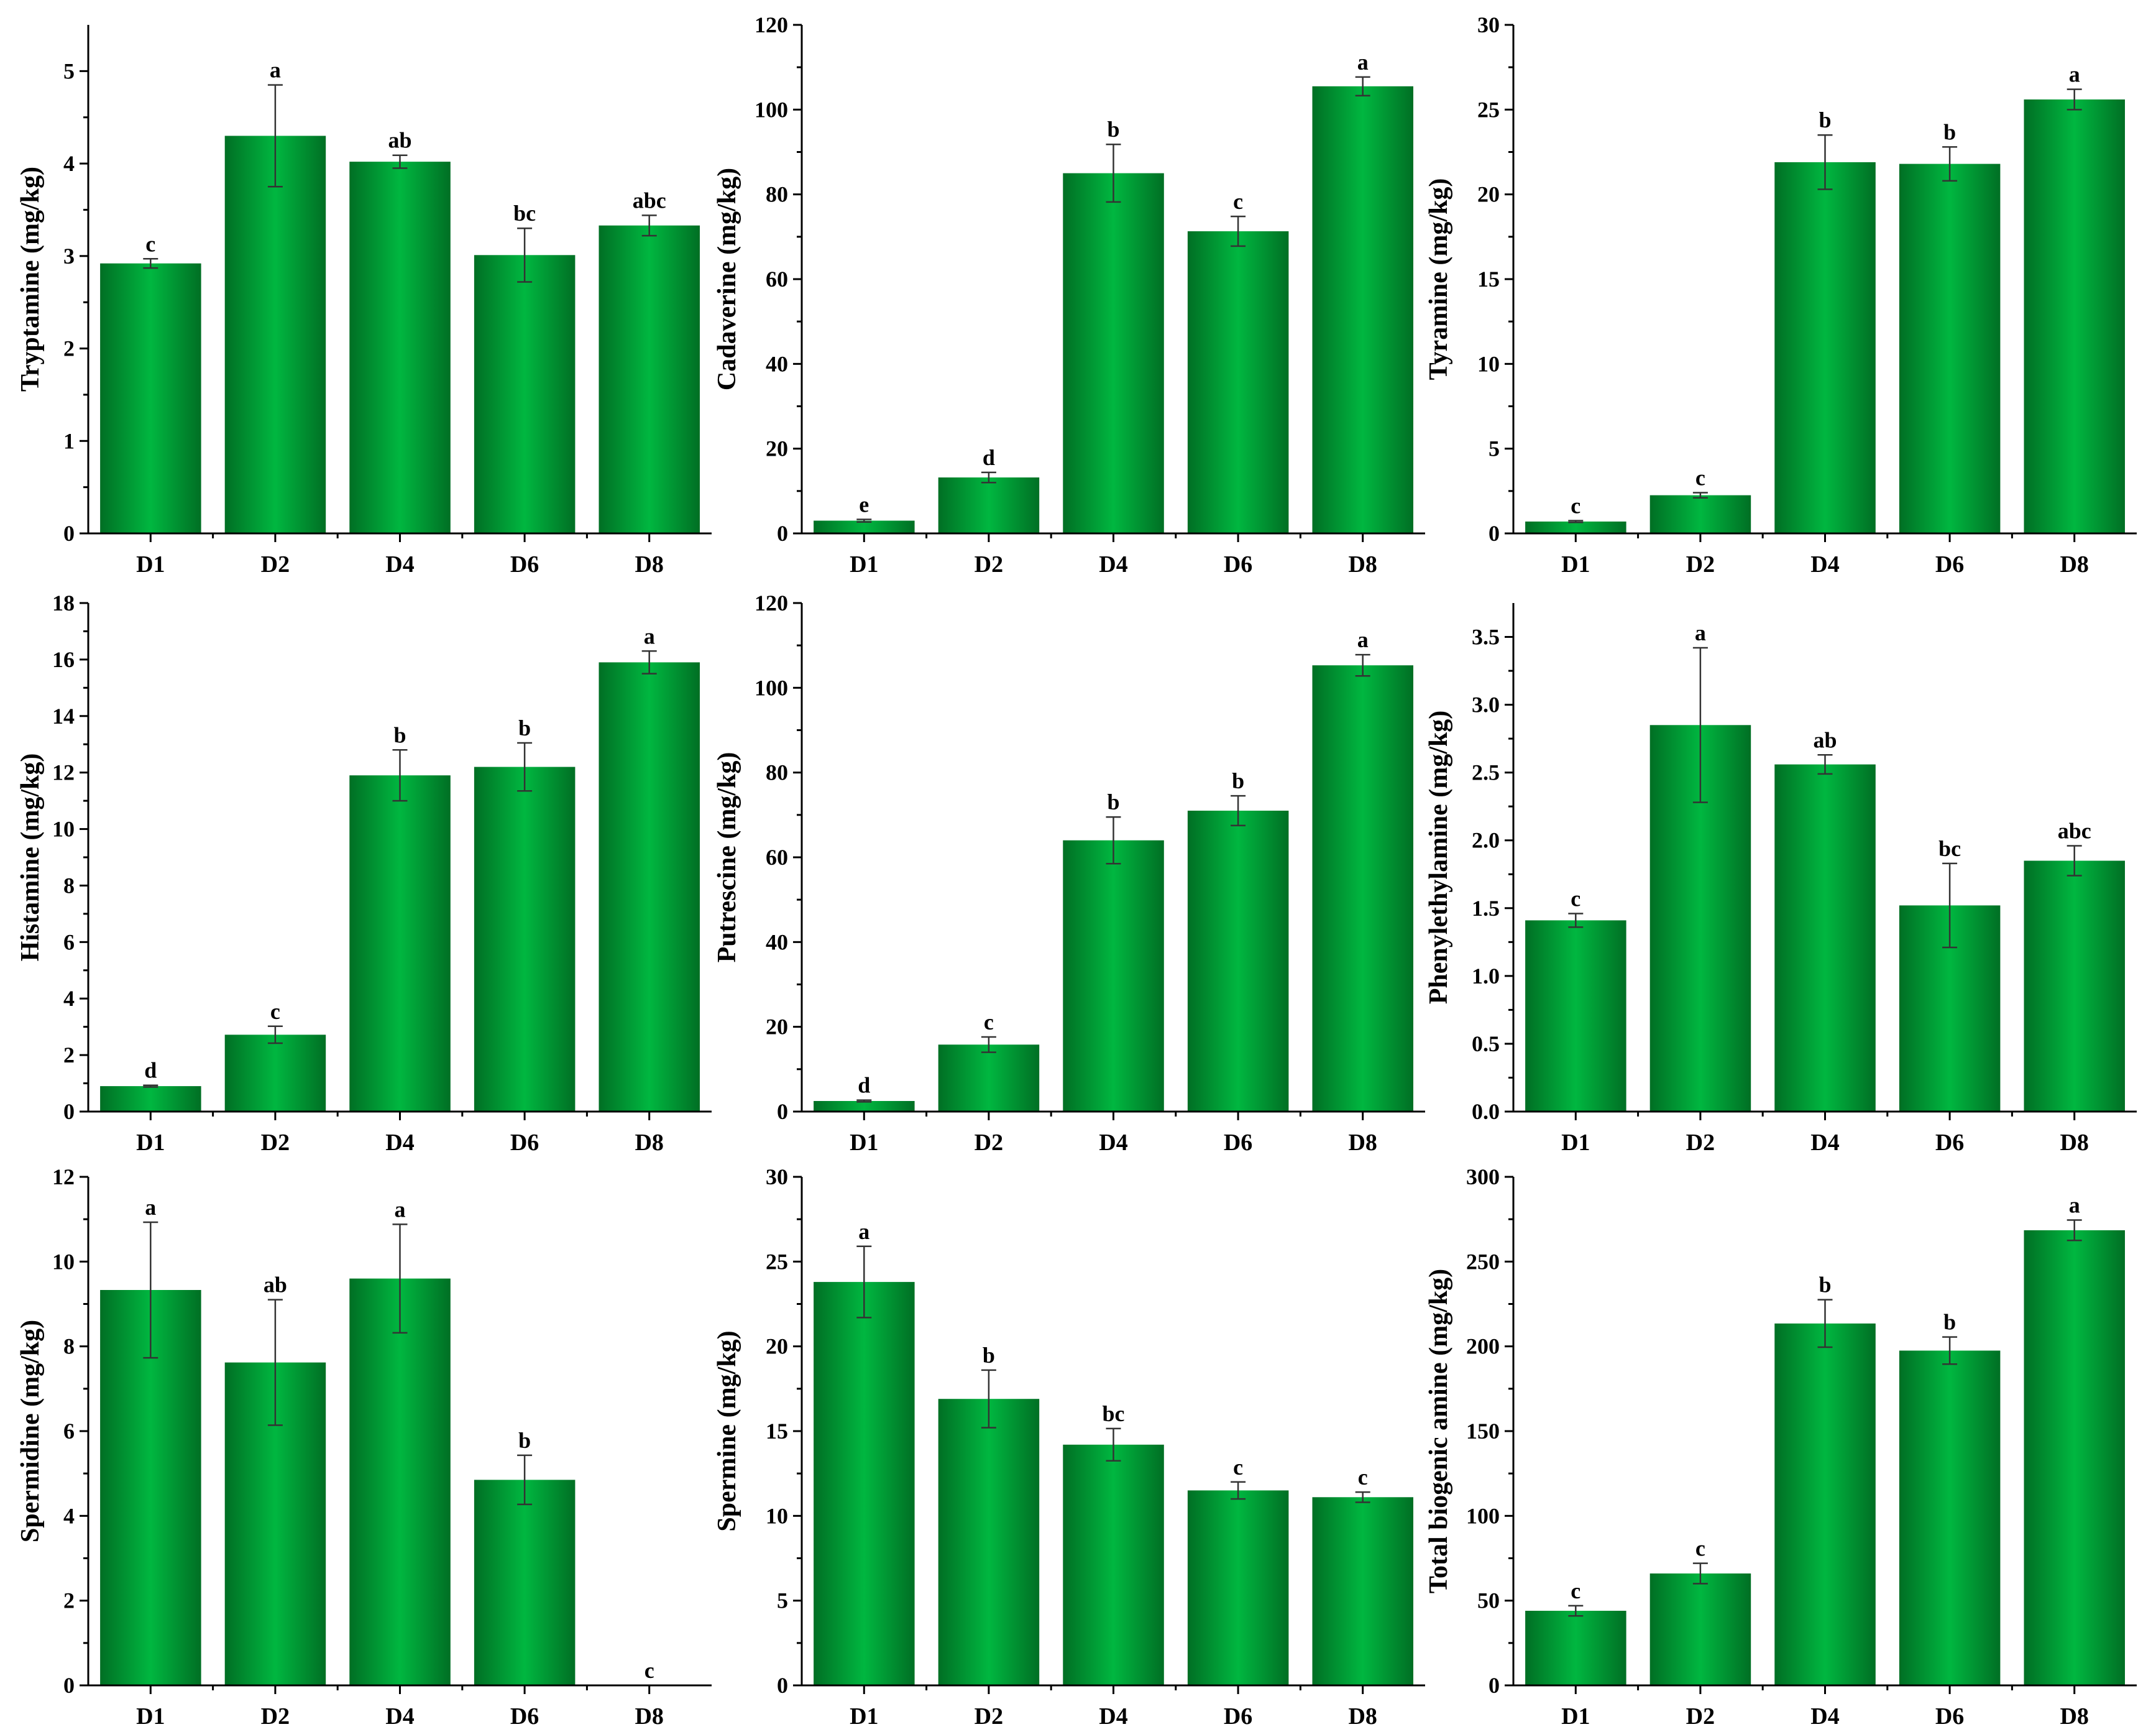  Describe the element at coordinates (649, 636) in the screenshot. I see `significance-label-d8: a` at that location.